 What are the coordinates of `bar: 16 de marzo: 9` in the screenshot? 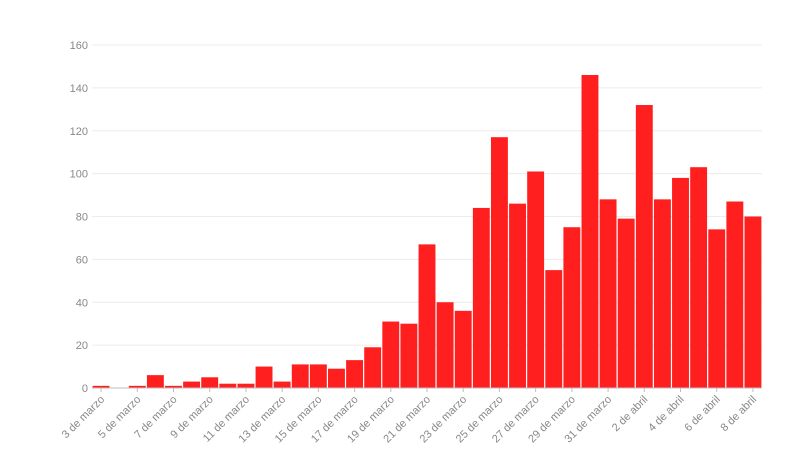 It's located at (336, 378).